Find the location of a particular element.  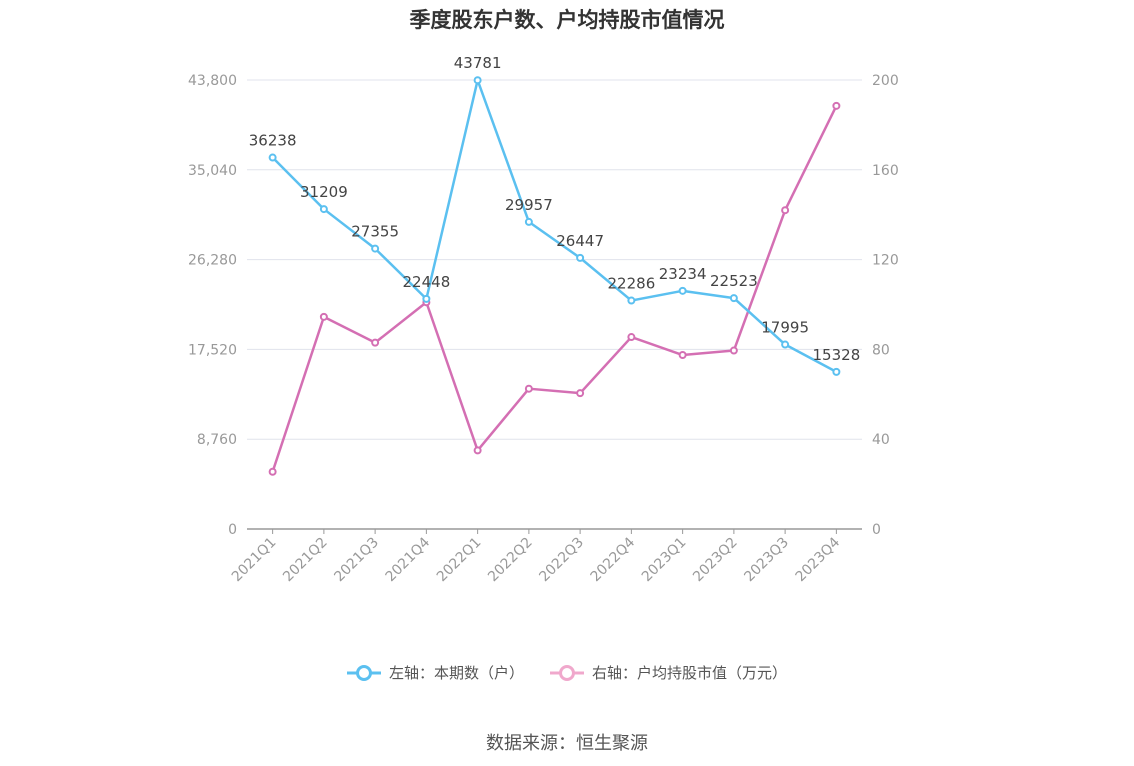

legend-label: 左轴：本期数（户） is located at coordinates (456, 673).